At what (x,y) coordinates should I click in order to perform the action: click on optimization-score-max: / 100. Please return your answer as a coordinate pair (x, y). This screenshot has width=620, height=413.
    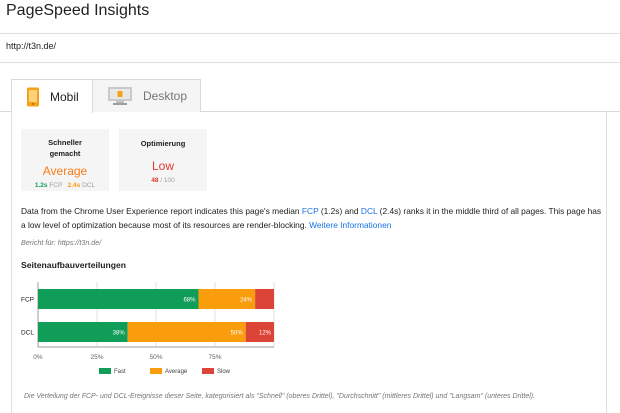
    Looking at the image, I should click on (167, 180).